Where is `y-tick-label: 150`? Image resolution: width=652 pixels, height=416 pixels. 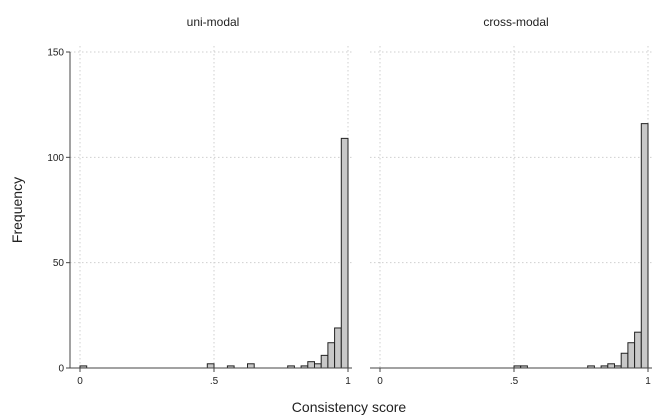
y-tick-label: 150 is located at coordinates (55, 53).